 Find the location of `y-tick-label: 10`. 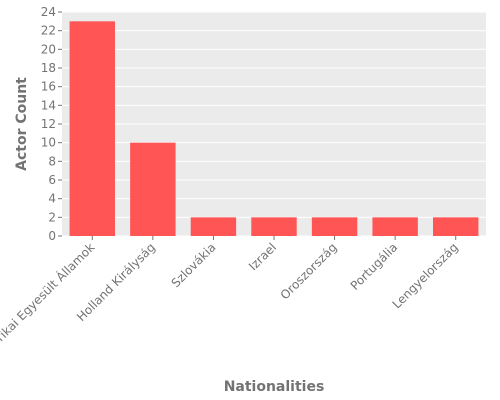

y-tick-label: 10 is located at coordinates (48, 143).